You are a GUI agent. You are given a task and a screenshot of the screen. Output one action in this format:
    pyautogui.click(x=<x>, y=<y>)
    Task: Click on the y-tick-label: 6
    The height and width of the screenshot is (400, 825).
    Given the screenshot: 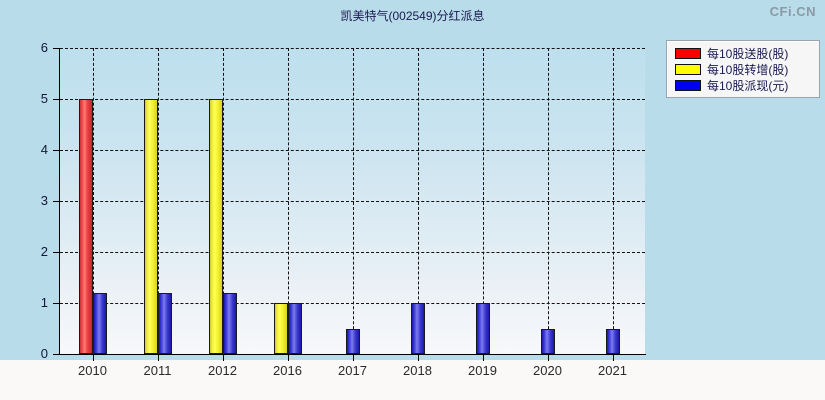 What is the action you would take?
    pyautogui.click(x=44, y=47)
    